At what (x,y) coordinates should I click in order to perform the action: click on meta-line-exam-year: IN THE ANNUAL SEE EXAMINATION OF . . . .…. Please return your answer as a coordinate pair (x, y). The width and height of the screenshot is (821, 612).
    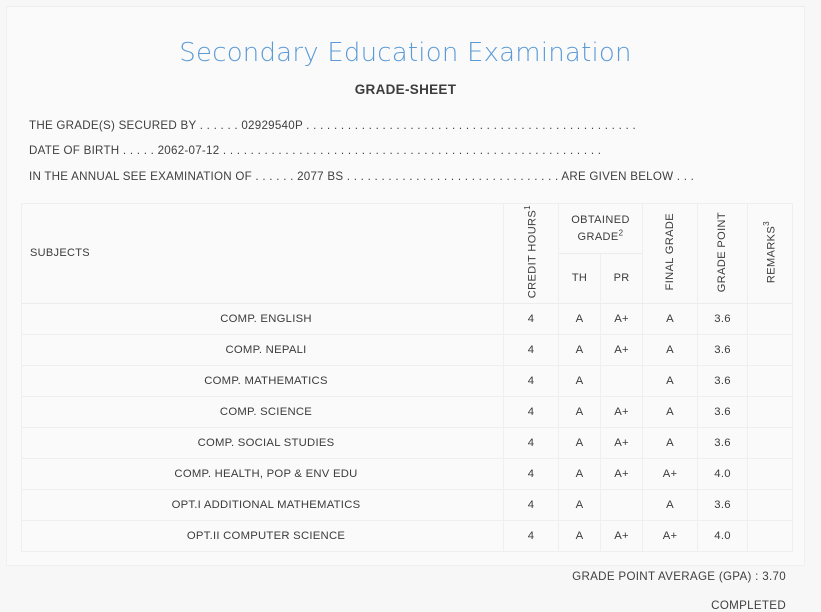
    Looking at the image, I should click on (362, 176).